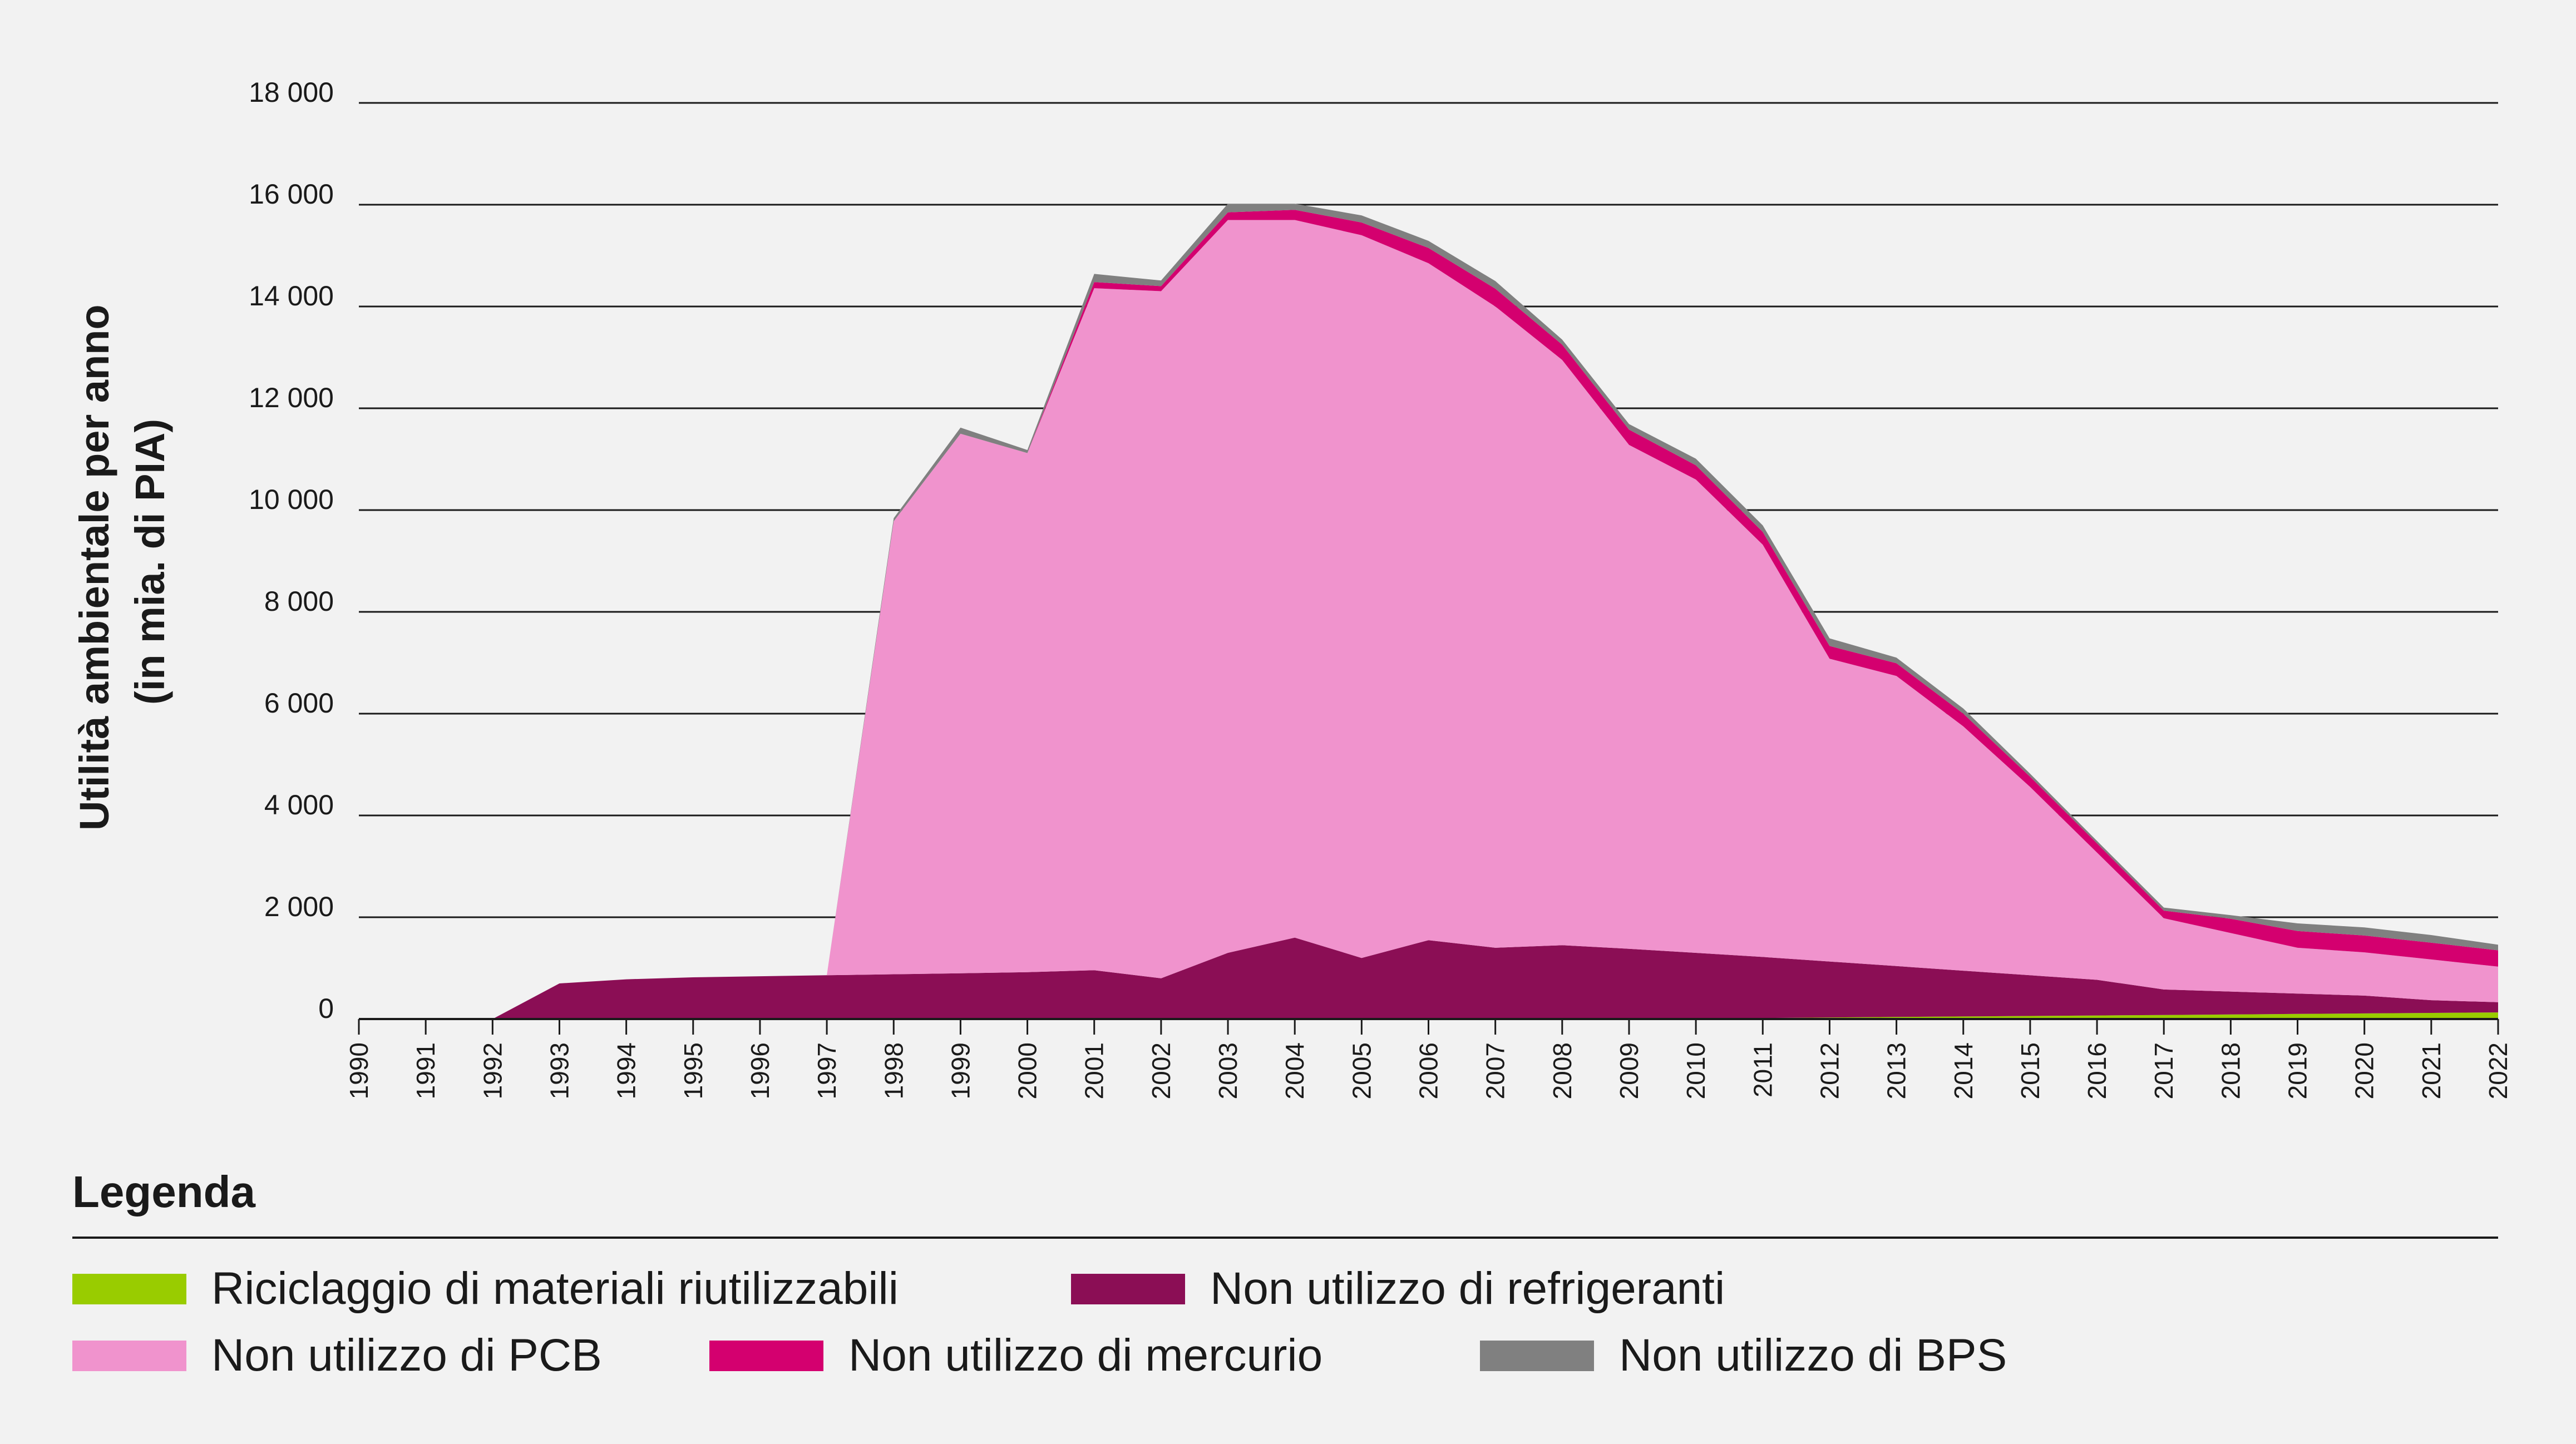 This screenshot has height=1444, width=2576. Describe the element at coordinates (1085, 1355) in the screenshot. I see `legend-label-non-utilizzo-di-mercurio: Non utilizzo di mercurio` at that location.